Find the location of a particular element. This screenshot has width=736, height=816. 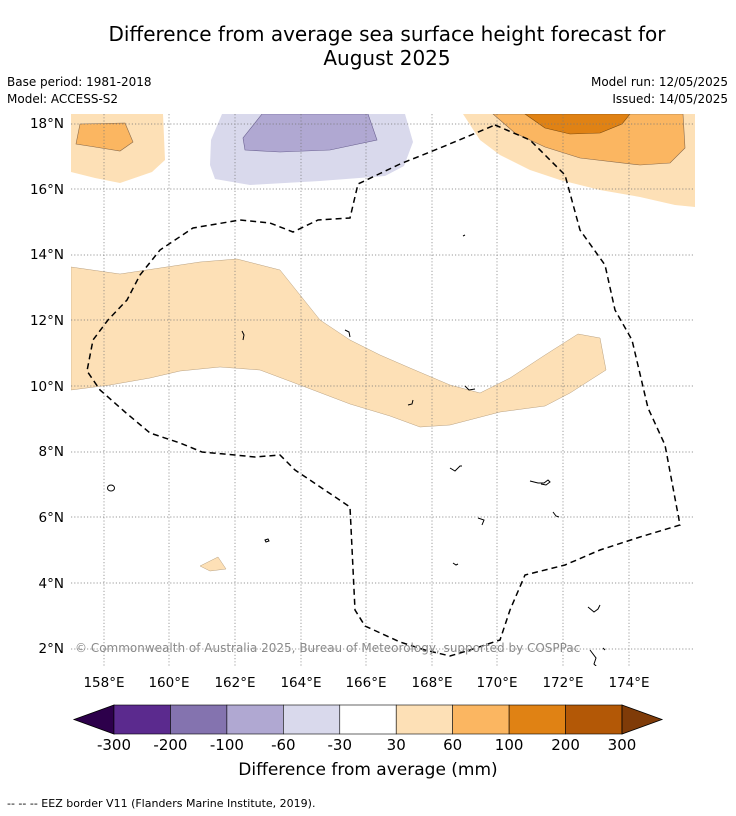

model-run: Model run: 12/05/2025 is located at coordinates (659, 82).